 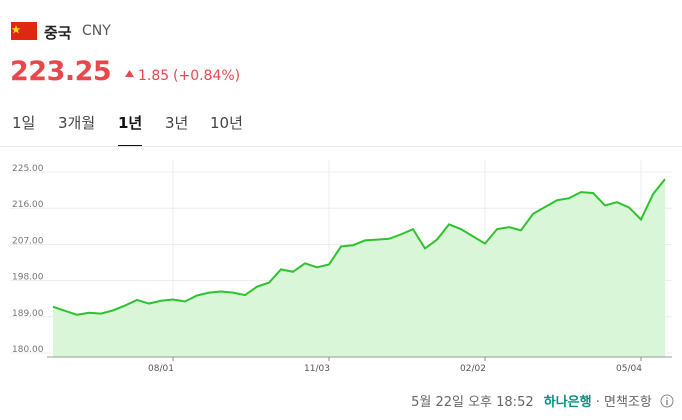 I want to click on change: 1.85, so click(x=154, y=76).